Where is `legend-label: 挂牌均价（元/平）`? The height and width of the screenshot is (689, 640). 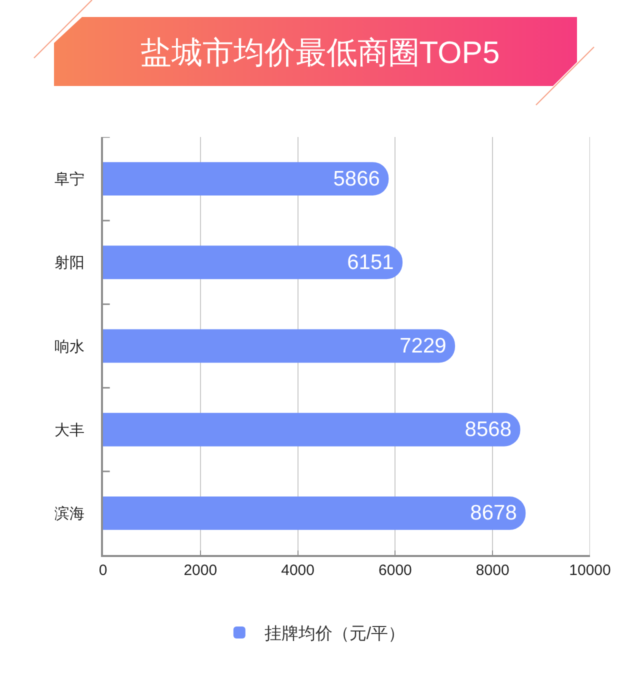 legend-label: 挂牌均价（元/平） is located at coordinates (335, 634).